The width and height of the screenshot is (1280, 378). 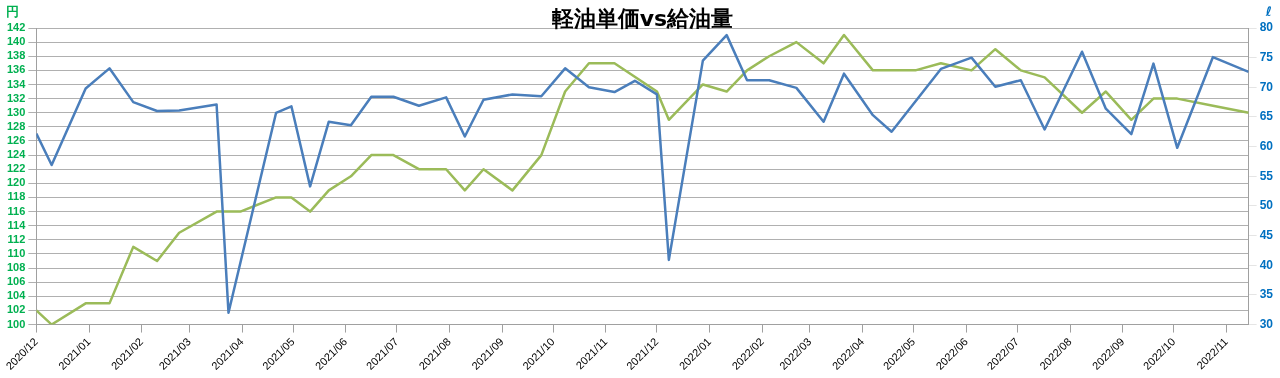 I want to click on y-tick-label: 102, so click(x=16, y=309).